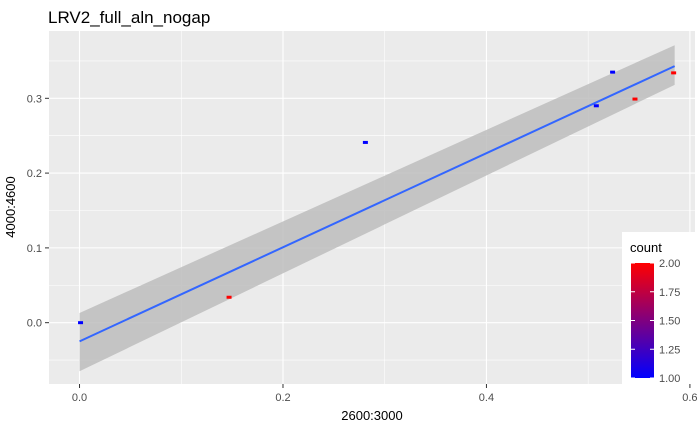 The height and width of the screenshot is (432, 700). I want to click on y-tick-label: 0.0, so click(34, 324).